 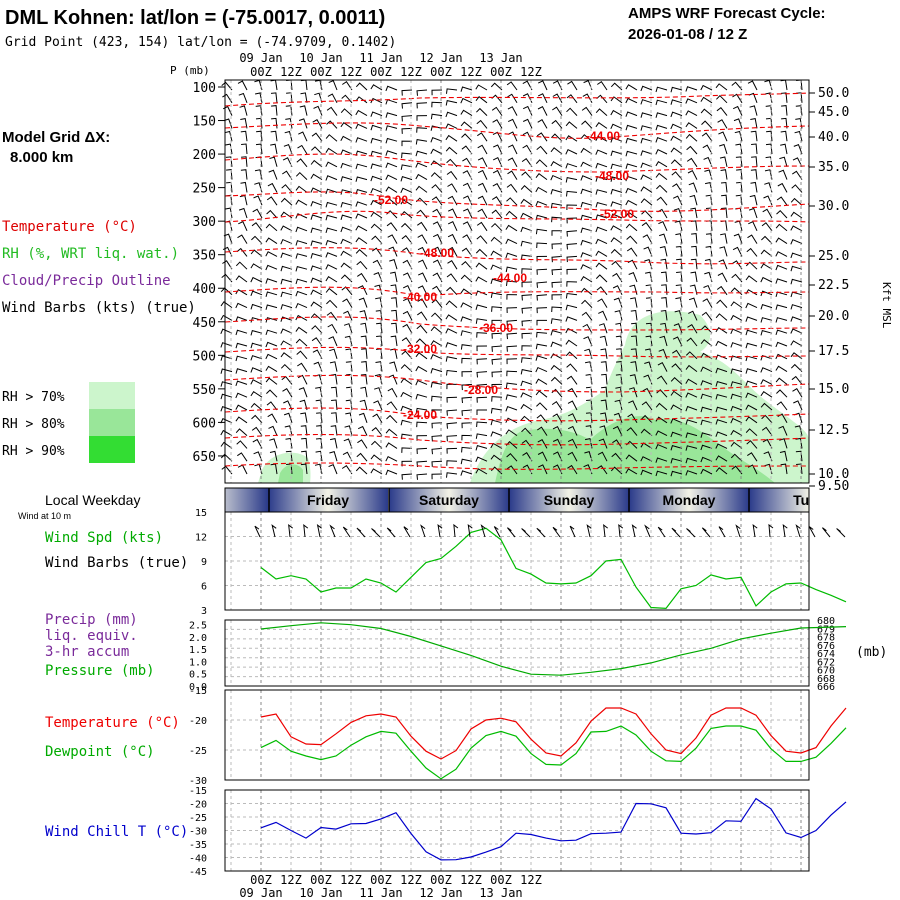 I want to click on y-tick-label: 15, so click(x=201, y=513).